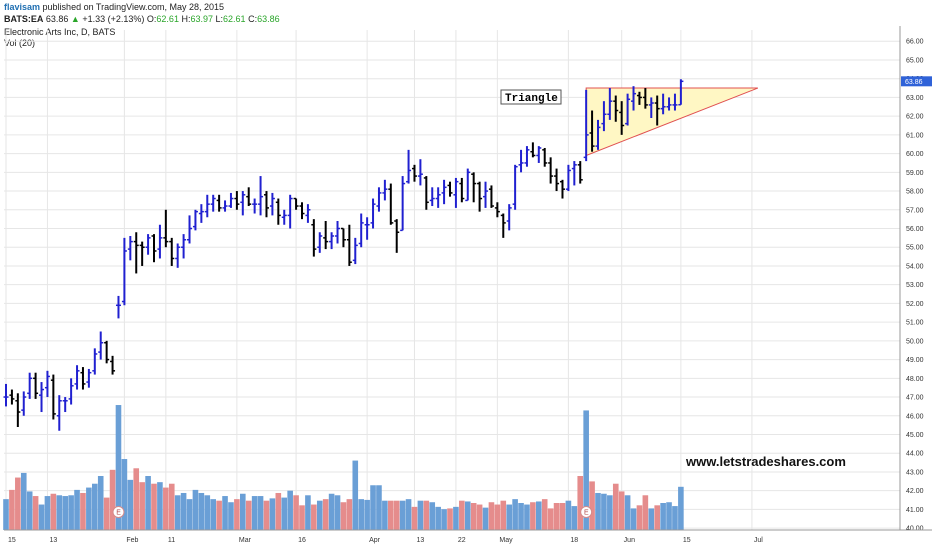  What do you see at coordinates (915, 510) in the screenshot?
I see `y-tick-label: 41.00` at bounding box center [915, 510].